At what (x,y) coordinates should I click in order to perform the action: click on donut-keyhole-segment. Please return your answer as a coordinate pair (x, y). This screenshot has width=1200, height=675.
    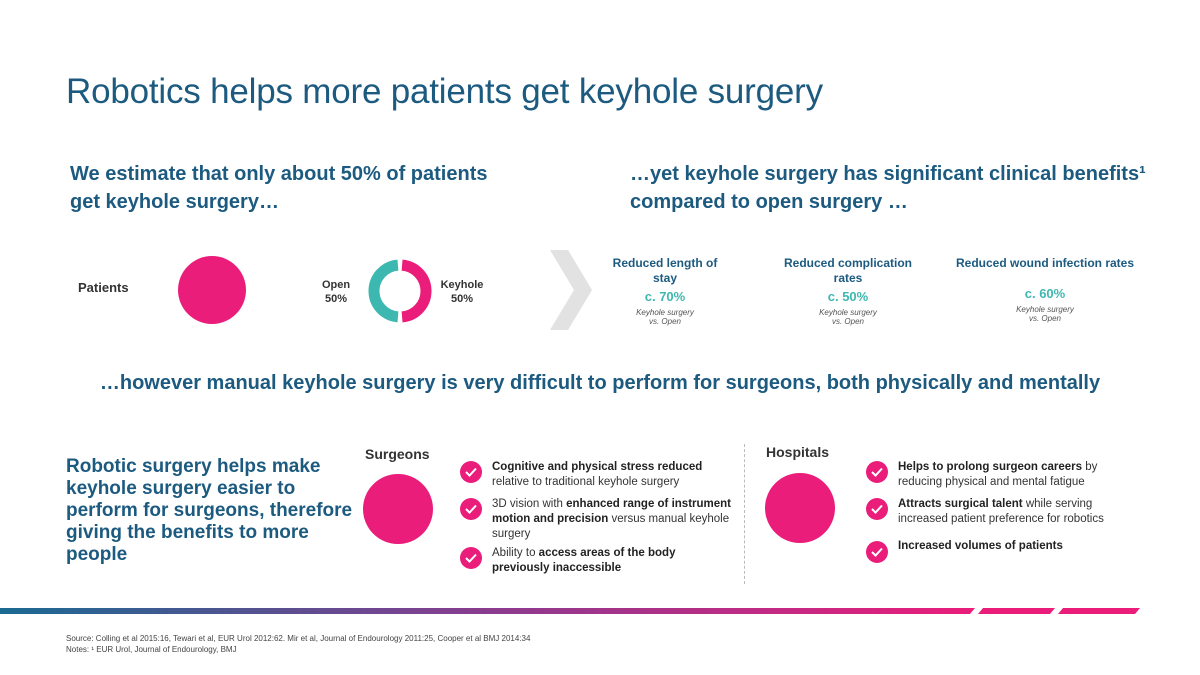
    Looking at the image, I should click on (416, 291).